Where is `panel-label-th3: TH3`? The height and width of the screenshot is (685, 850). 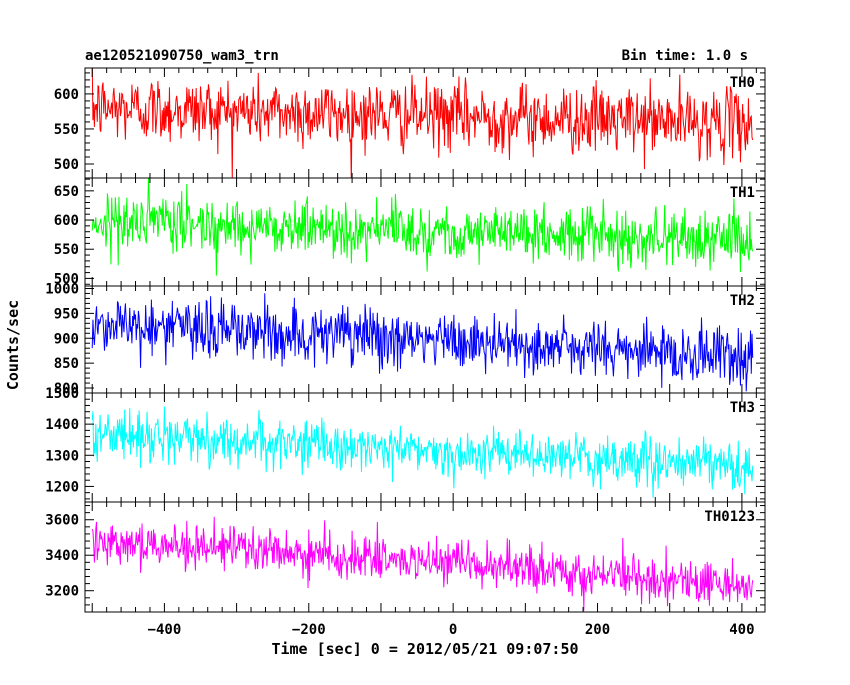 panel-label-th3: TH3 is located at coordinates (742, 408).